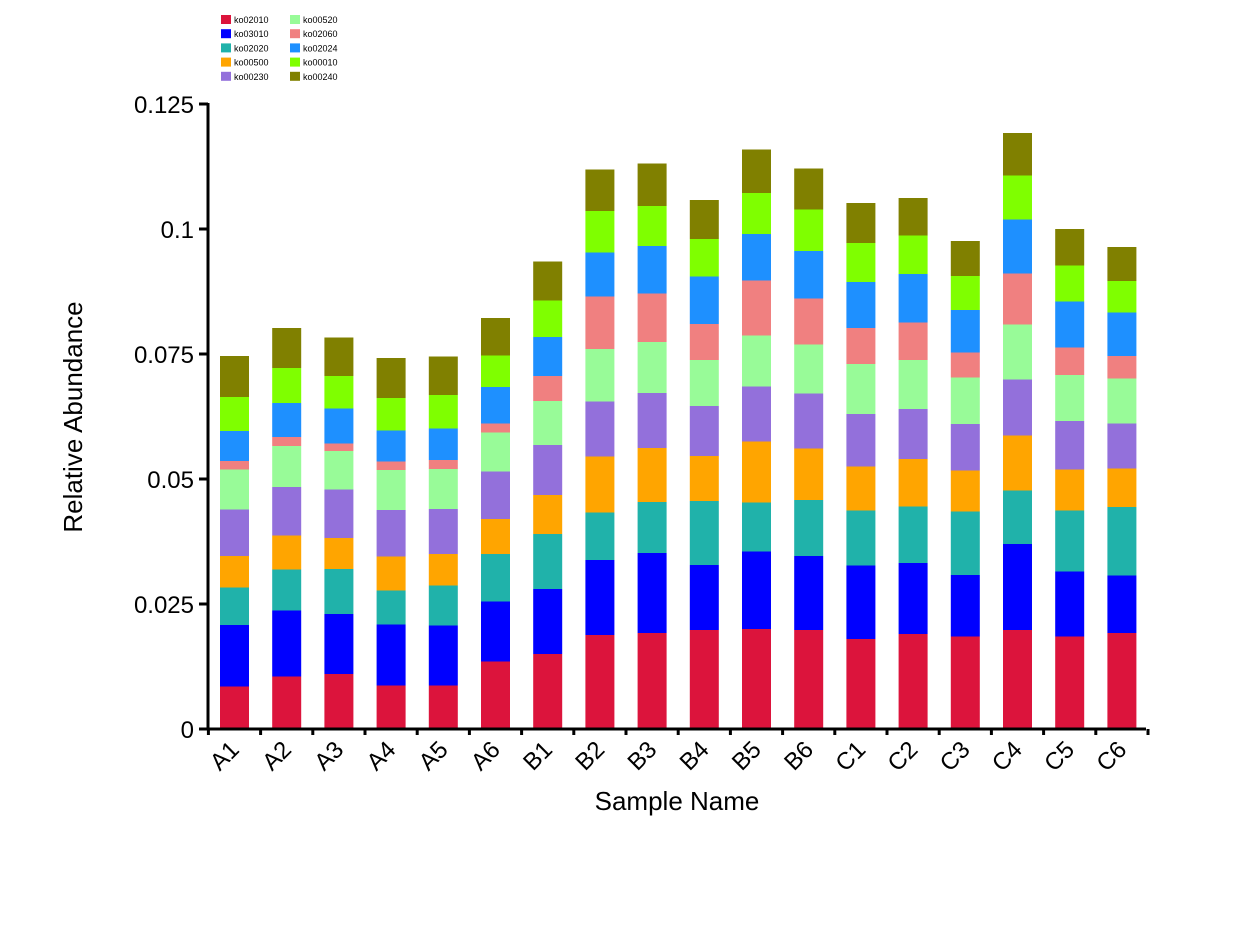  Describe the element at coordinates (861, 488) in the screenshot. I see `bar-segment-C1-ko00500` at that location.